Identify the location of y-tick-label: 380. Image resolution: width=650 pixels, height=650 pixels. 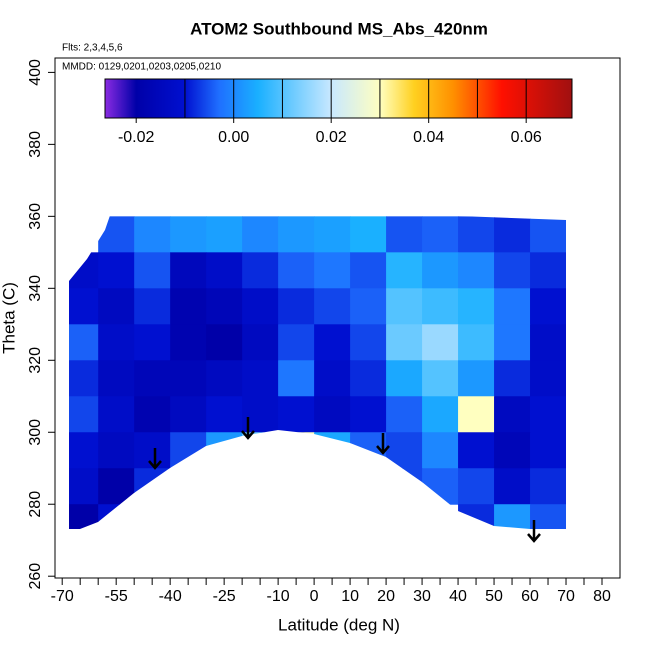
(35, 144).